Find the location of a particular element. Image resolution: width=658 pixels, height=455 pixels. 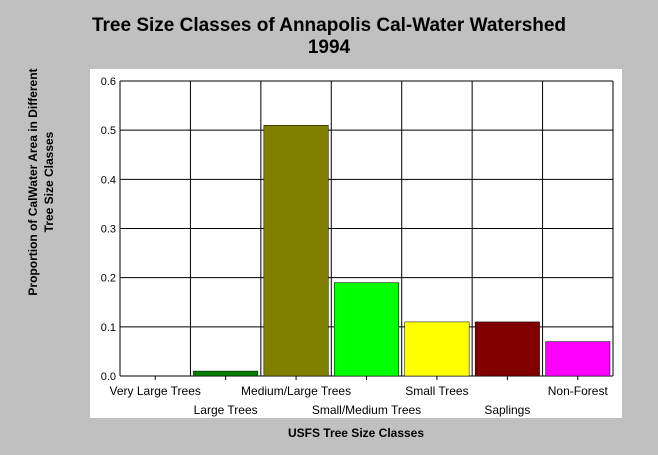

x-tick-label: Small Trees is located at coordinates (436, 391).